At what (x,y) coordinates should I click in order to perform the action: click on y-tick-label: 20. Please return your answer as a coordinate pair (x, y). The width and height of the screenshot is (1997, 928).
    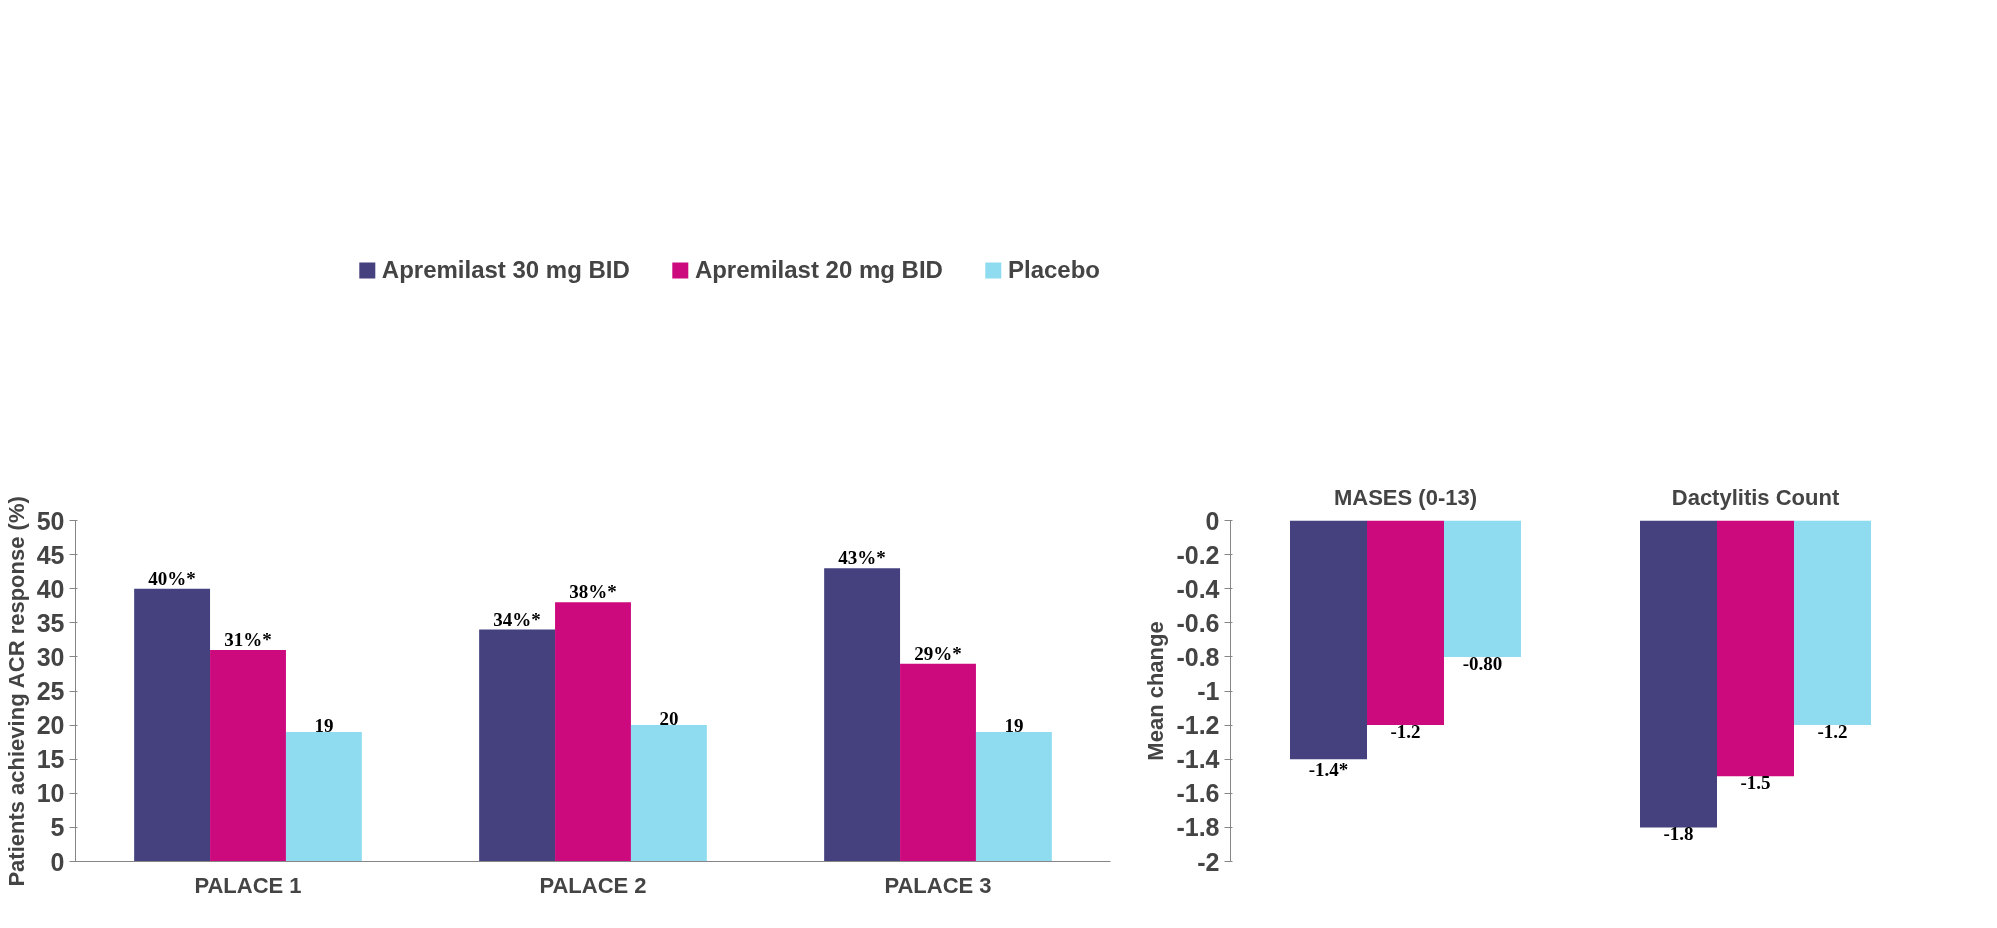
    Looking at the image, I should click on (50, 725).